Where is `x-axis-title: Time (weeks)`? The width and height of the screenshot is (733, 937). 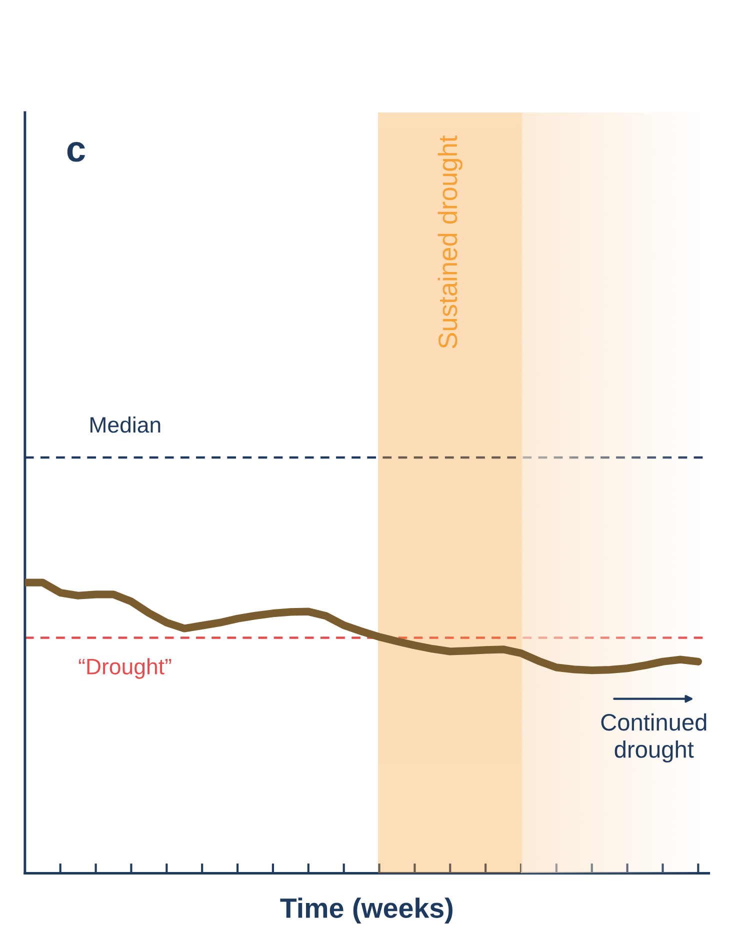 x-axis-title: Time (weeks) is located at coordinates (366, 911).